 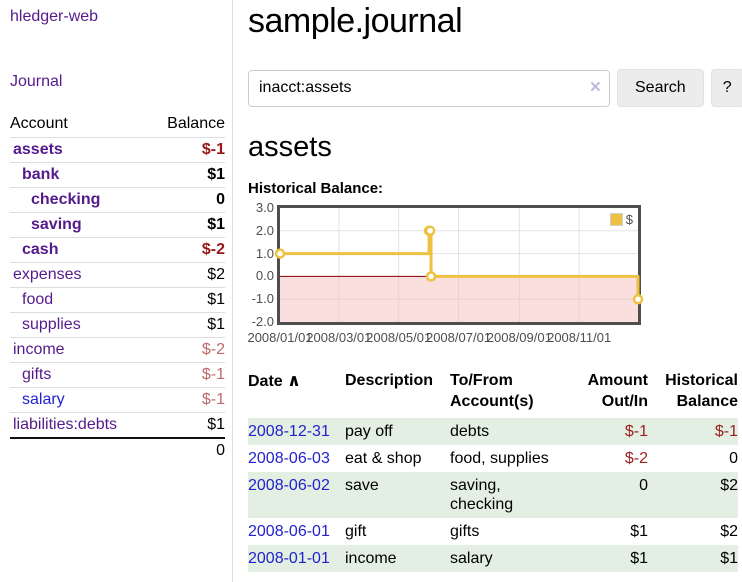 What do you see at coordinates (429, 88) in the screenshot?
I see `search-input` at bounding box center [429, 88].